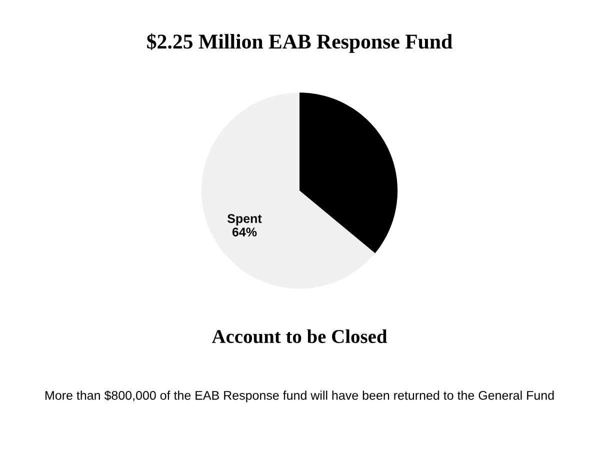 The image size is (599, 454). Describe the element at coordinates (299, 43) in the screenshot. I see `chart-title: $2.25 Million EAB Response Fund` at that location.